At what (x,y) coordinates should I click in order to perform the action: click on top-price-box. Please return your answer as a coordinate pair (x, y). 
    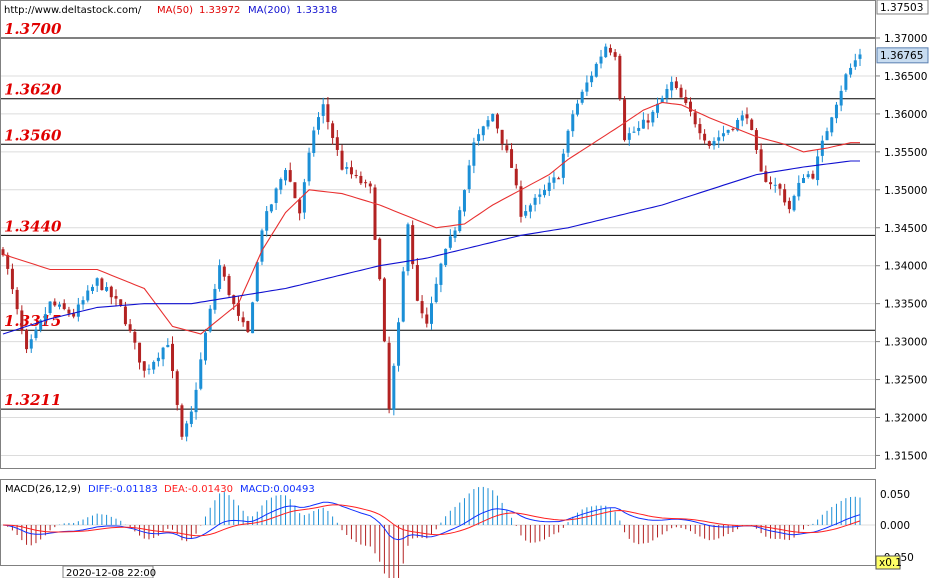
    Looking at the image, I should click on (902, 7).